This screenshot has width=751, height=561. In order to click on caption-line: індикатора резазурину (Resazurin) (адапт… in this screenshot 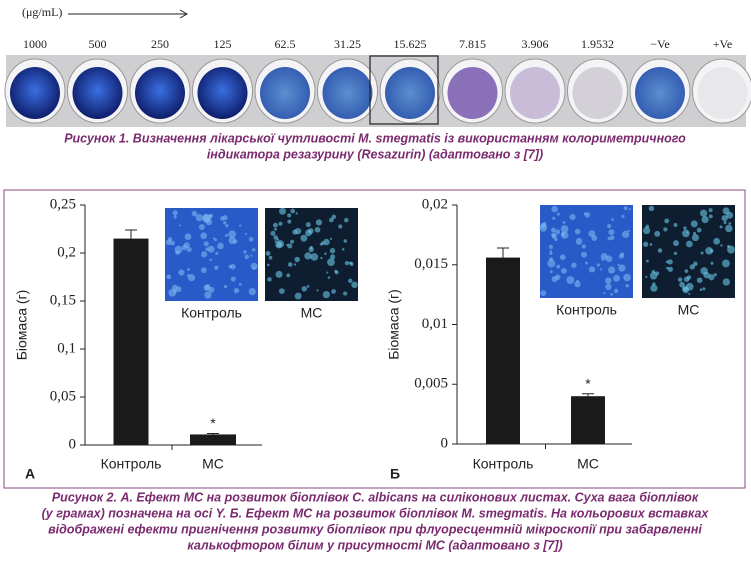, I will do `click(375, 154)`.